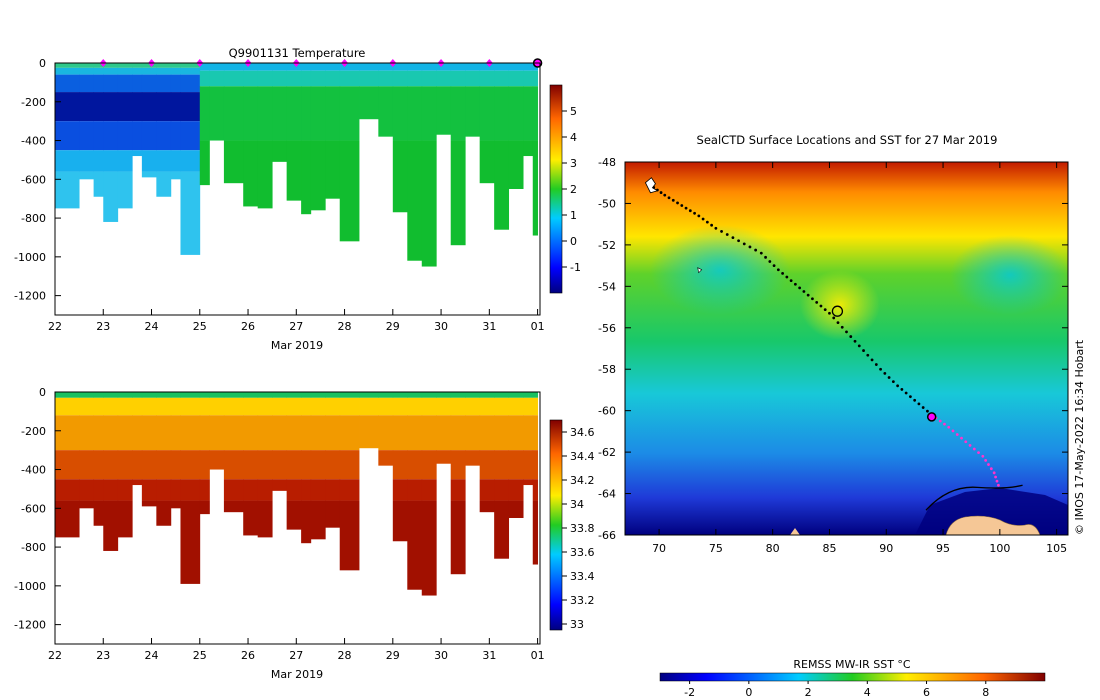 The height and width of the screenshot is (700, 1100). I want to click on map-x-tick-label: 105, so click(1056, 548).